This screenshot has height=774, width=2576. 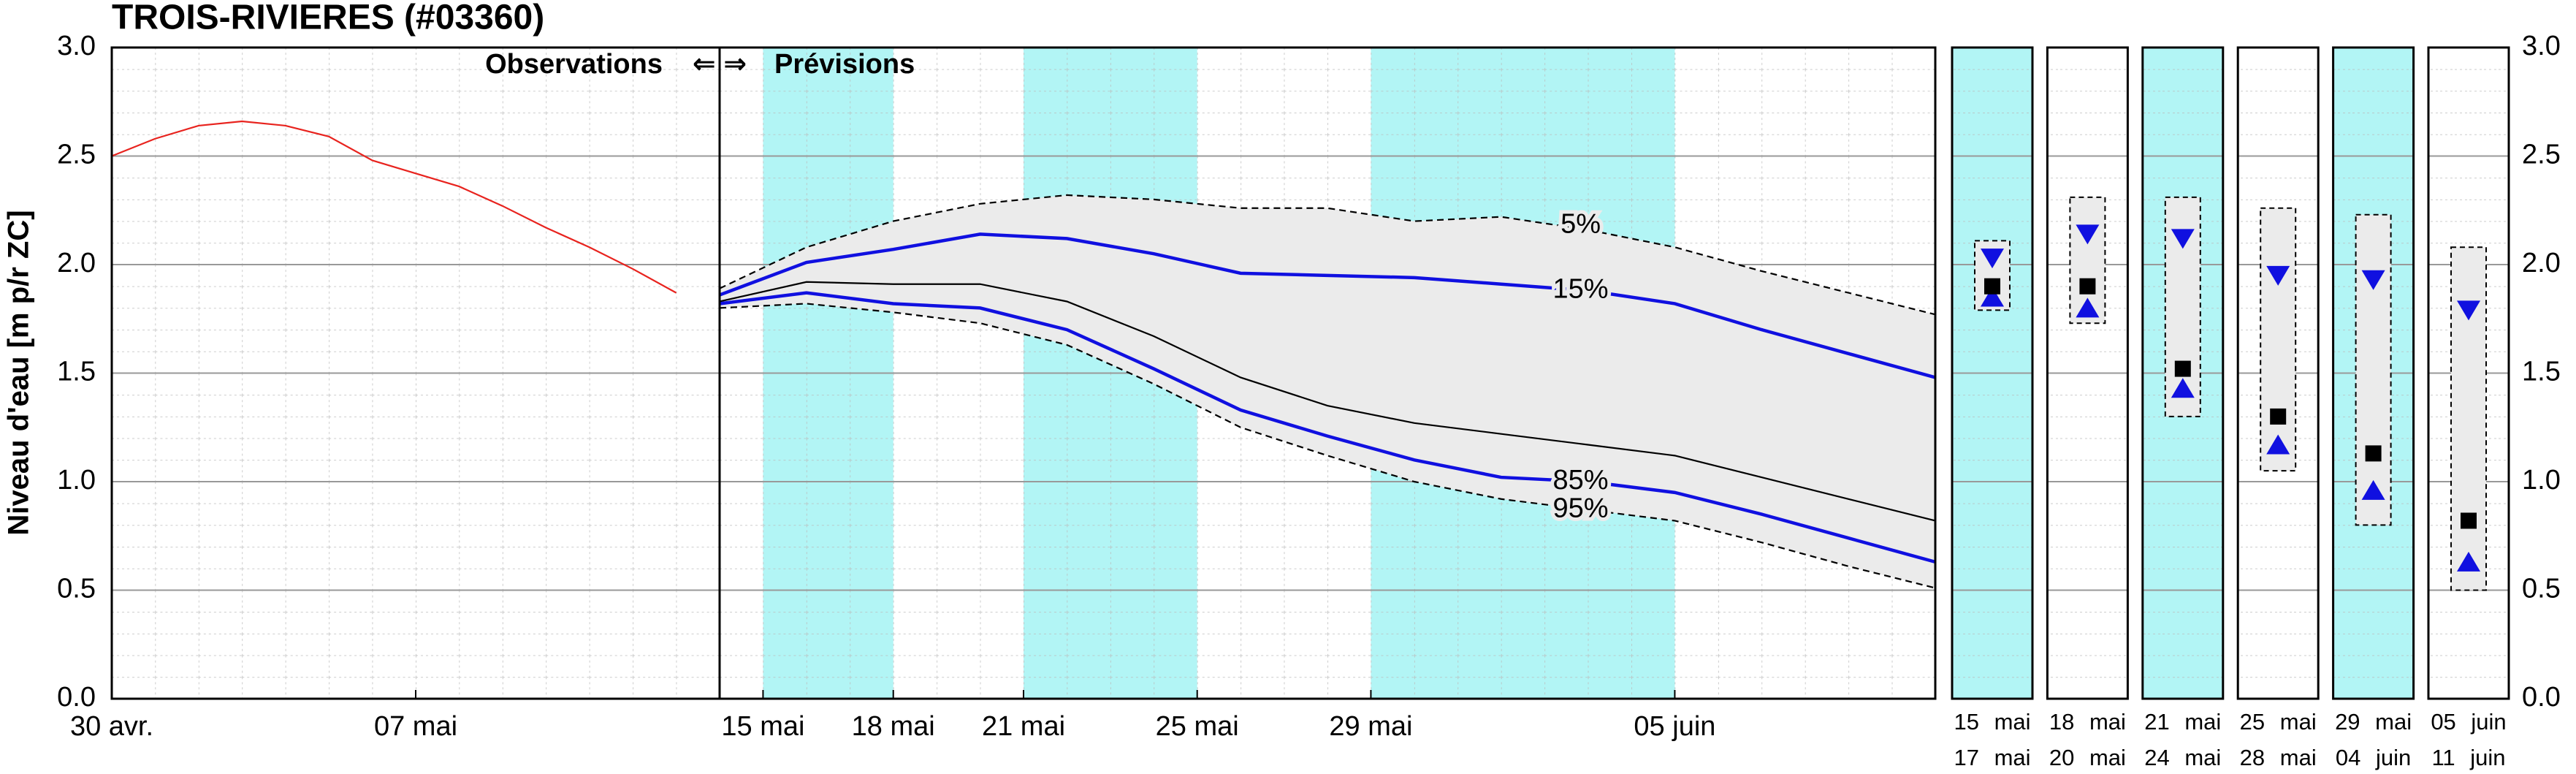 What do you see at coordinates (76, 46) in the screenshot?
I see `y-tick-label: 3.0` at bounding box center [76, 46].